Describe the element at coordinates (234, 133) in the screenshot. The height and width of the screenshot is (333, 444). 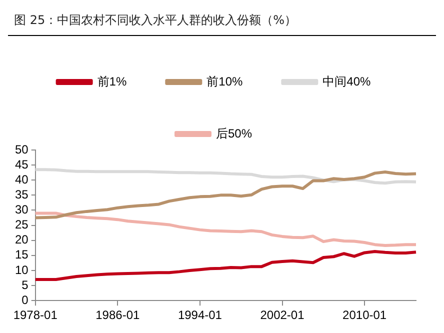
I see `legend-label: 后50%` at that location.